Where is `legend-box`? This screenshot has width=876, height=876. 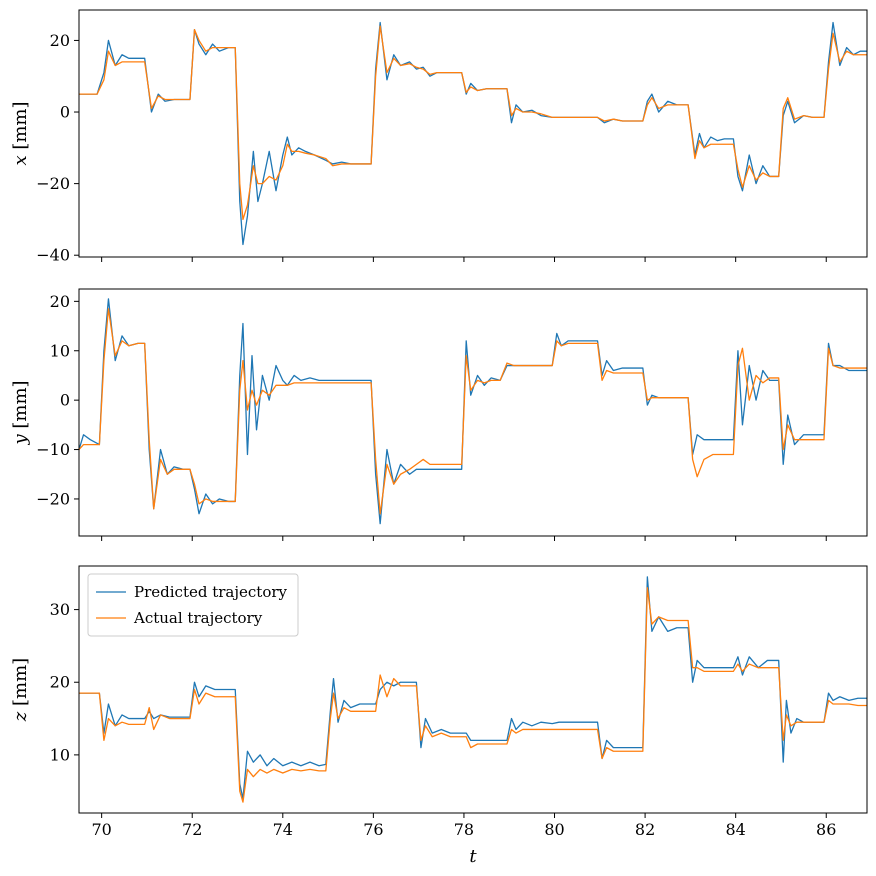 legend-box is located at coordinates (193, 605).